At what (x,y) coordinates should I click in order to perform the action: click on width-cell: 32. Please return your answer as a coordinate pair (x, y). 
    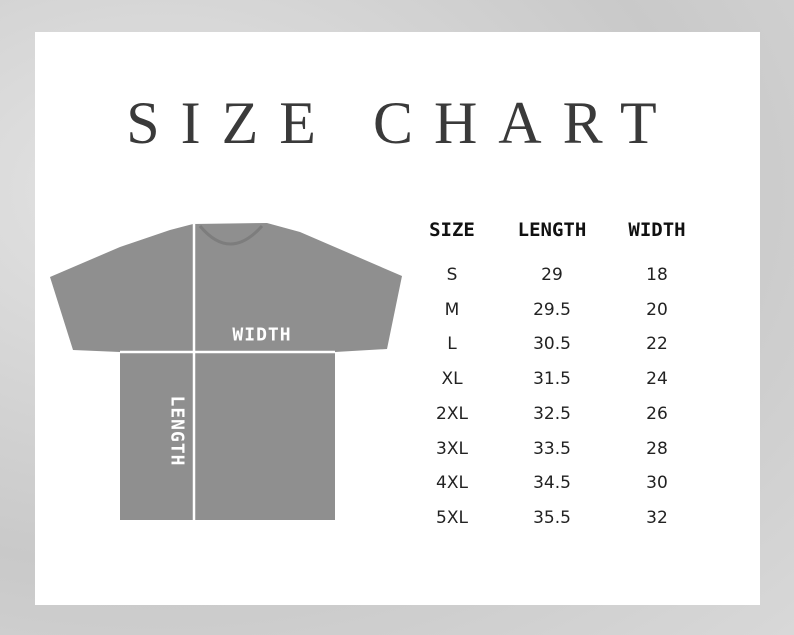
    Looking at the image, I should click on (657, 517).